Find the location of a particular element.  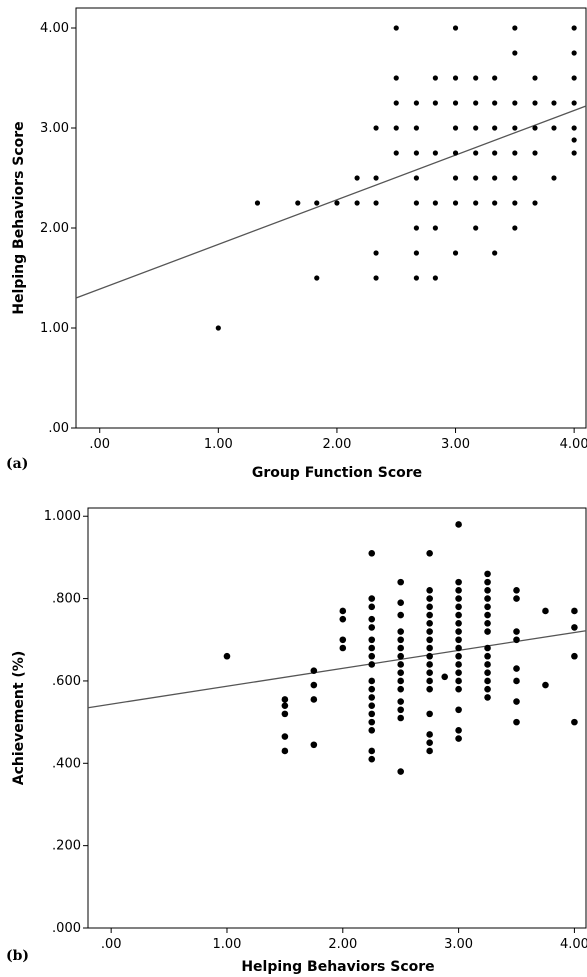

x-tick-label-b: 1.00 is located at coordinates (227, 944).